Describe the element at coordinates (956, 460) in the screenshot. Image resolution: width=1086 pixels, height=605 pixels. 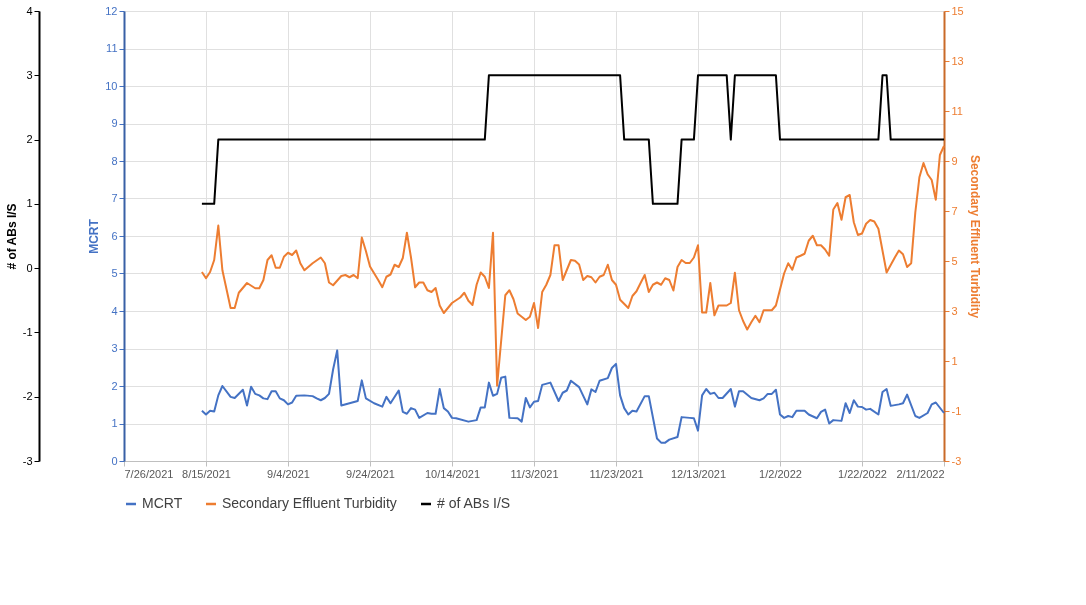
I see `y2-tick-label: -3` at that location.